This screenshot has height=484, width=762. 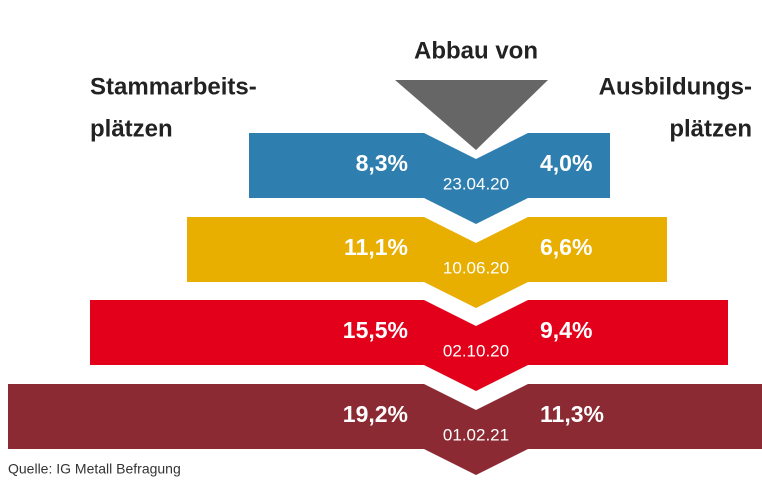 I want to click on source: Quelle: IG Metall Befragung, so click(x=94, y=469).